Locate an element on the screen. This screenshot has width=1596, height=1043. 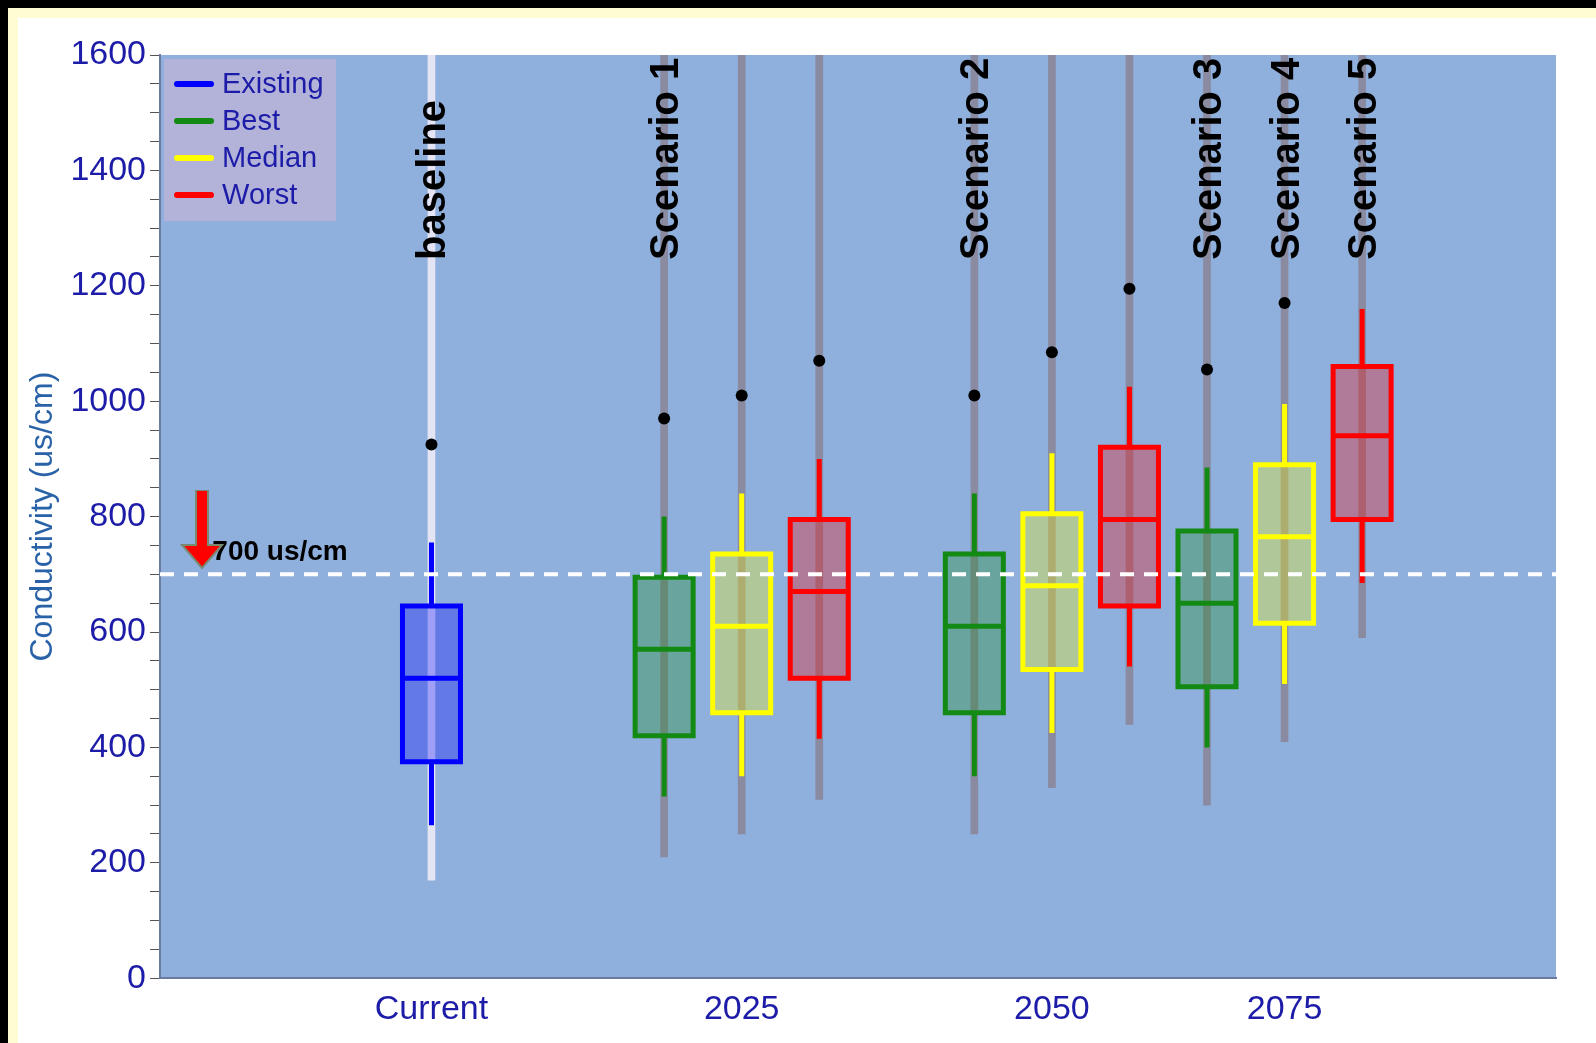
annotation: Scenario 2 is located at coordinates (974, 158).